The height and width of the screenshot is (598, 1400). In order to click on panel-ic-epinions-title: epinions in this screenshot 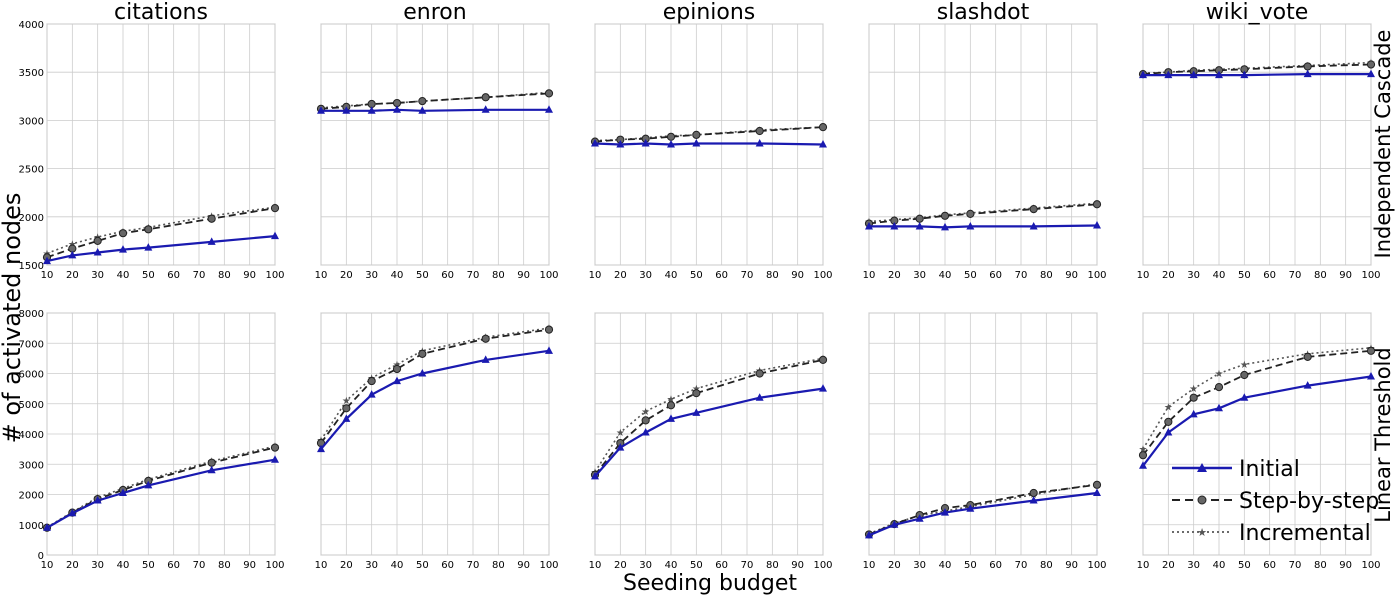, I will do `click(709, 12)`.